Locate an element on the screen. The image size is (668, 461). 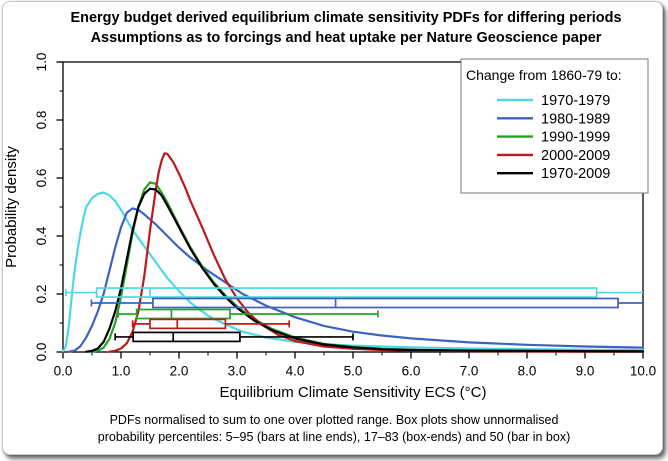
legend-label-1980-1989: 1980-1989 is located at coordinates (575, 119).